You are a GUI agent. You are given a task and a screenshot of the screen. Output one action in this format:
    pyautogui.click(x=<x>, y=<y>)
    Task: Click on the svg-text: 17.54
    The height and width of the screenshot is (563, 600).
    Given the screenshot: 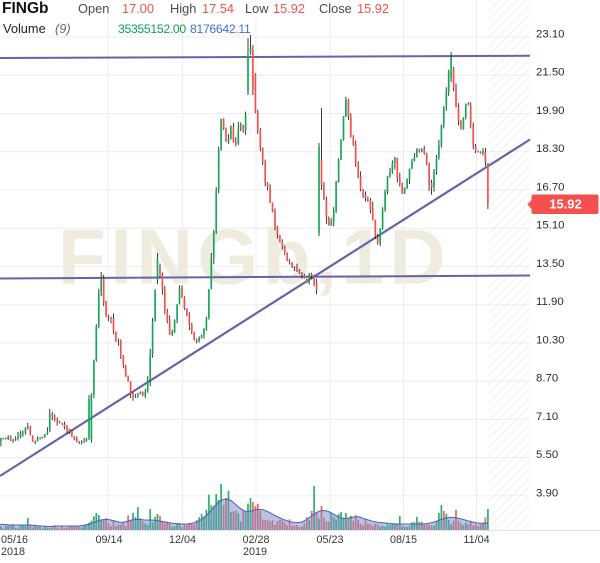 What is the action you would take?
    pyautogui.click(x=218, y=8)
    